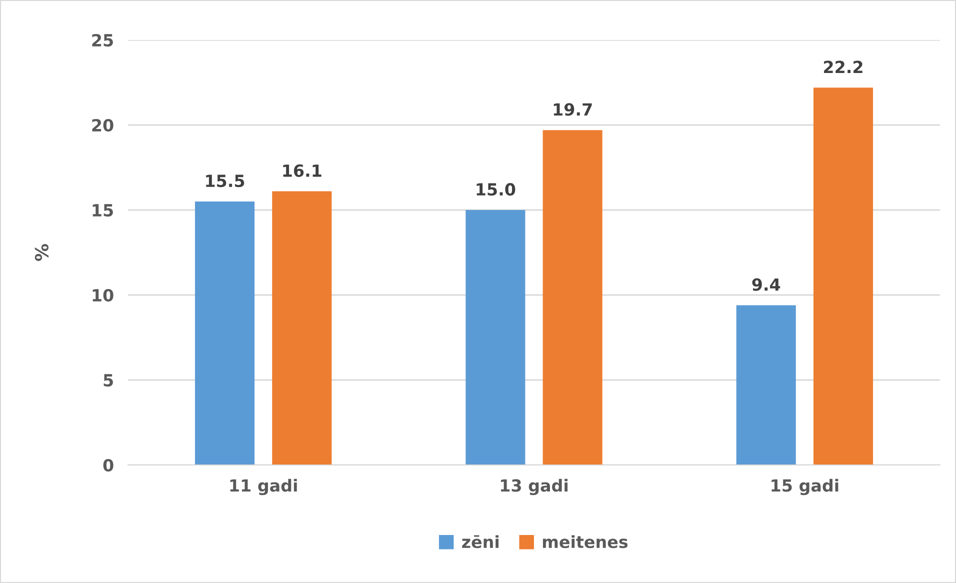 This screenshot has height=583, width=956. What do you see at coordinates (573, 109) in the screenshot?
I see `data-label: 19.7` at bounding box center [573, 109].